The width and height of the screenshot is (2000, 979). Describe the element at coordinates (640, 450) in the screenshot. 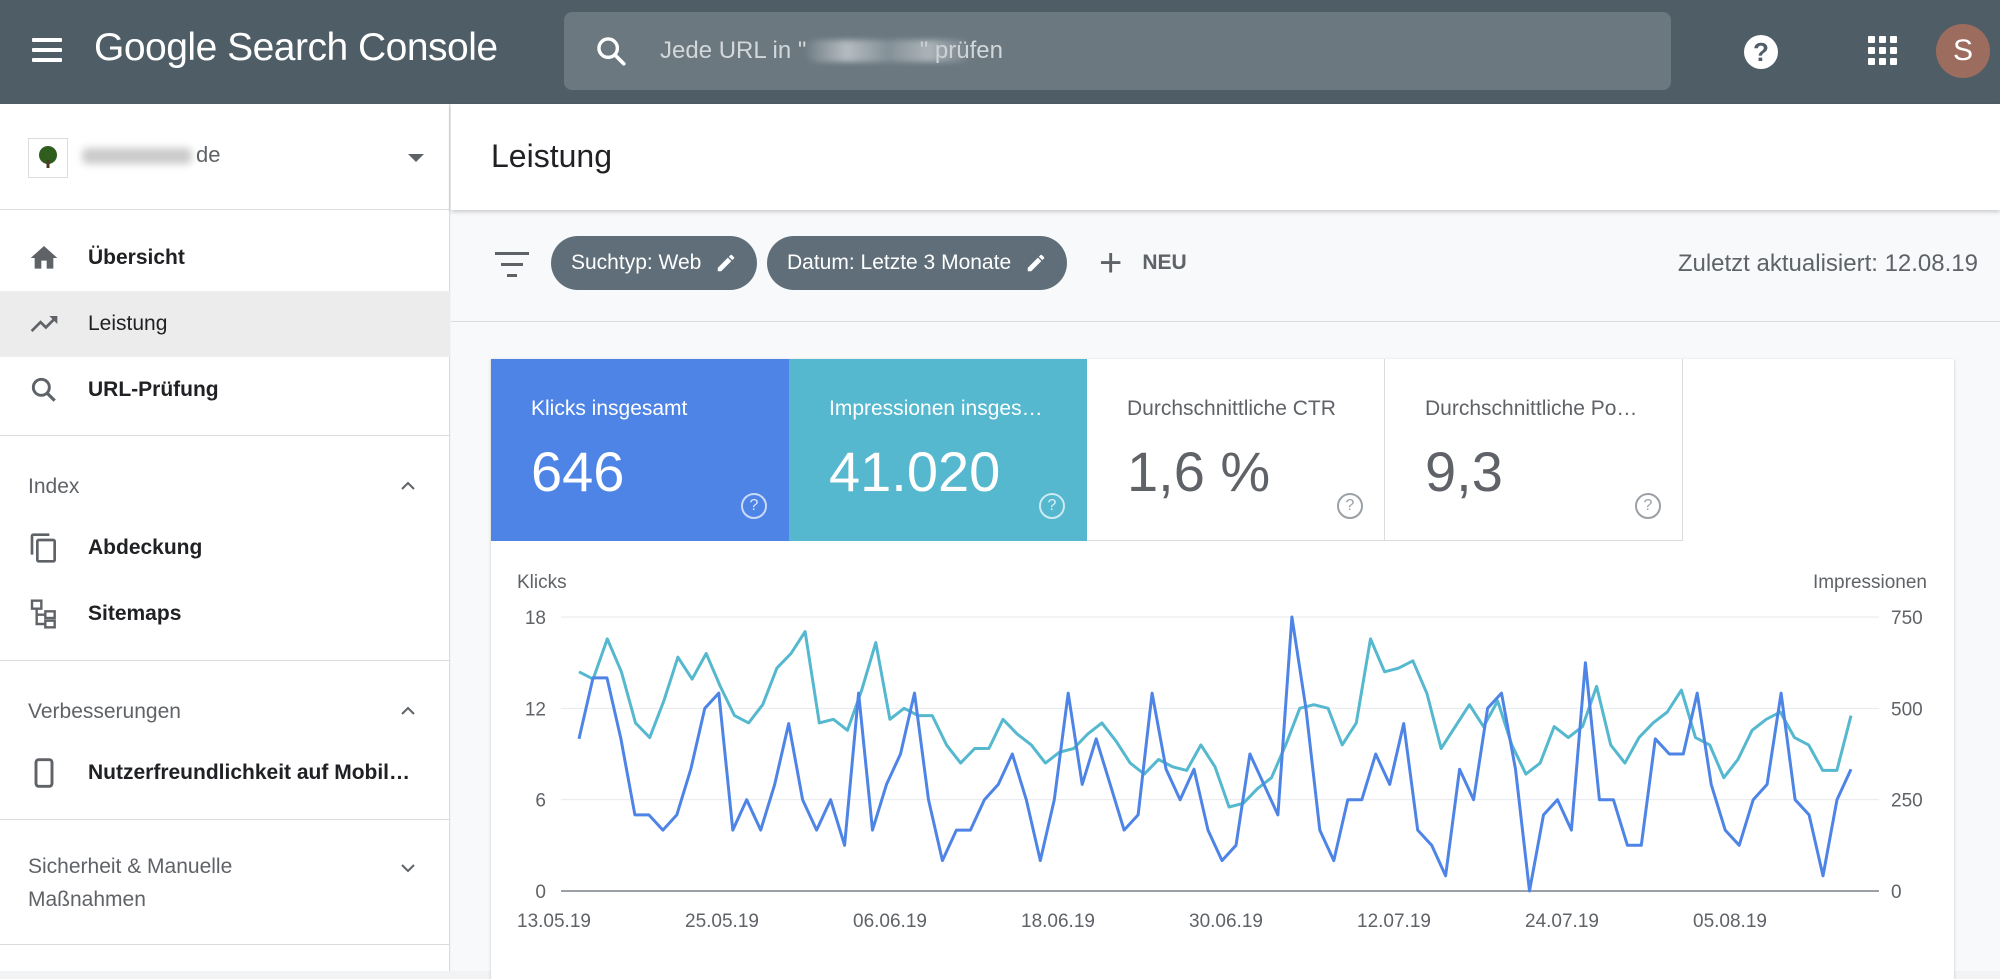

I see `metric-total-clicks: Klicks insgesamt 646 ?` at that location.